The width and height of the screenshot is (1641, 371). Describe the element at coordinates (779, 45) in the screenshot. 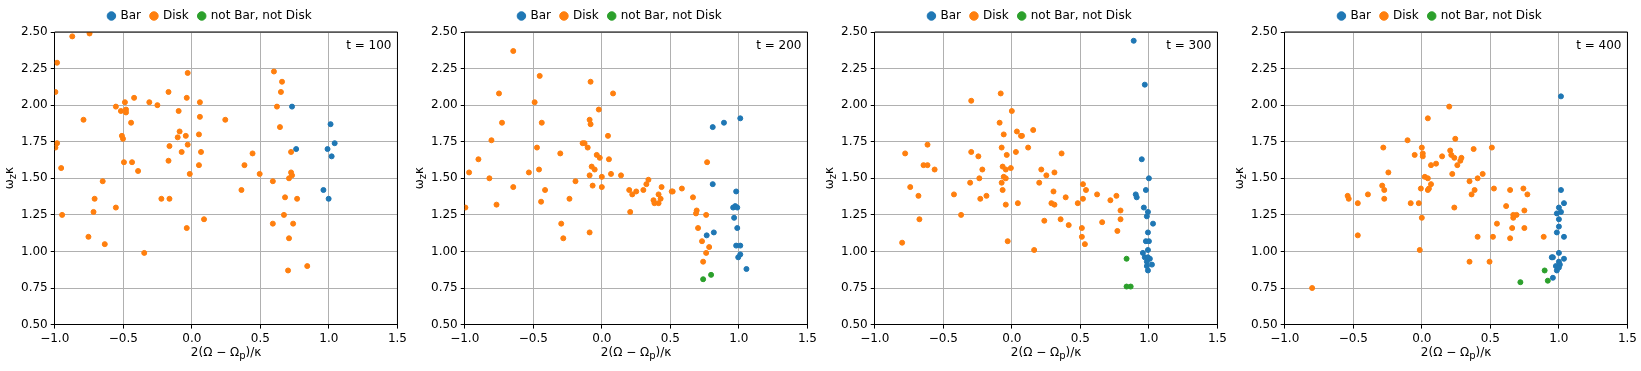

I see `annotation: t = 200` at that location.